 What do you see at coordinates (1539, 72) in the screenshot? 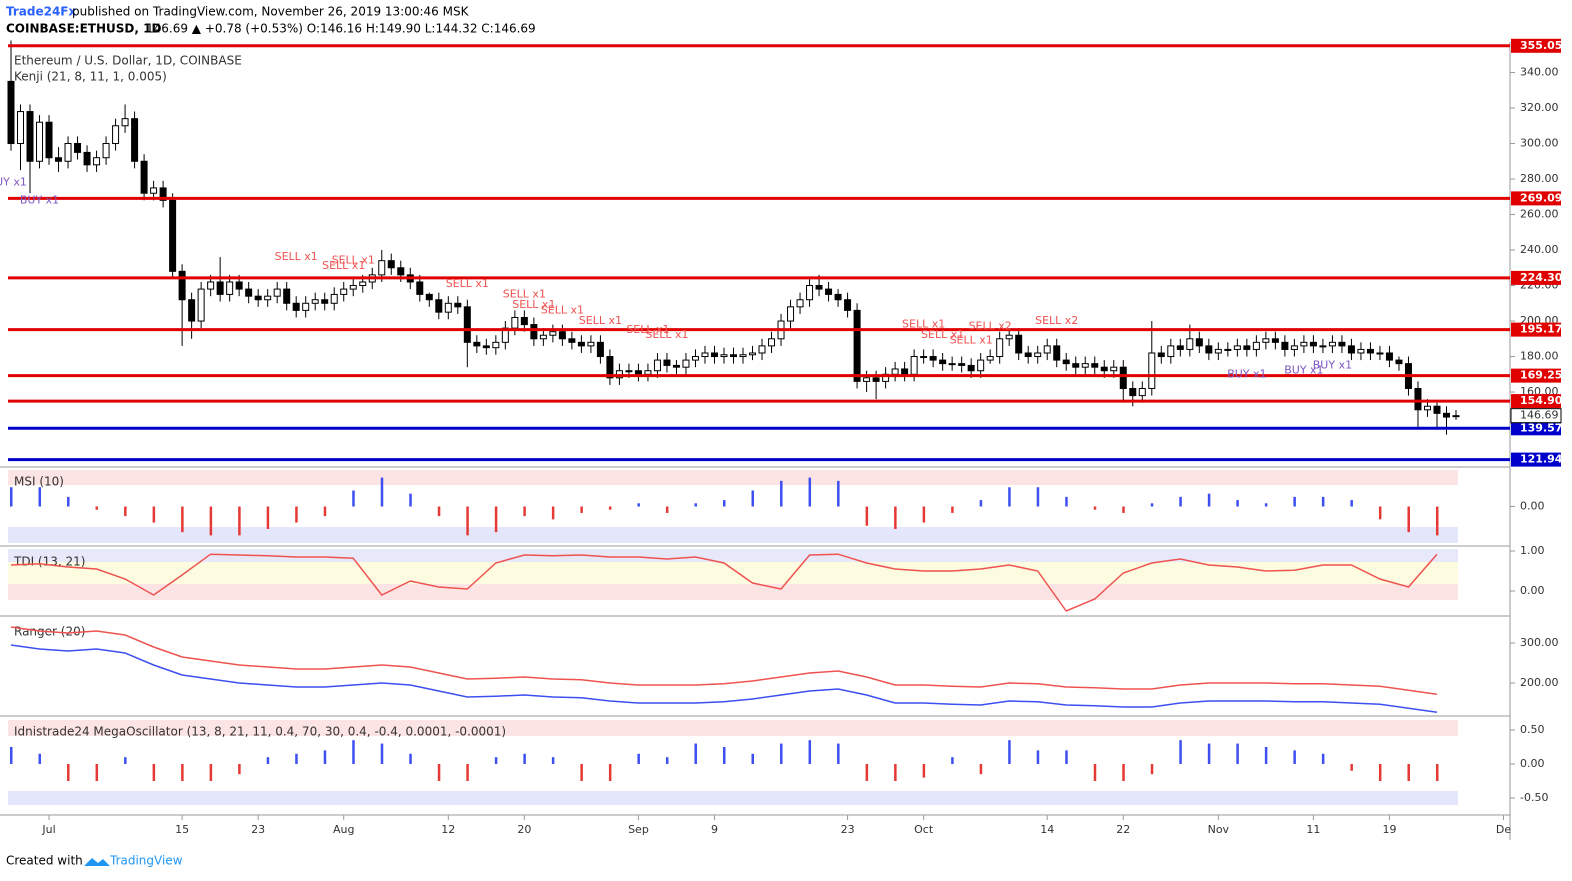
I see `y-tick-label: 340.00` at bounding box center [1539, 72].